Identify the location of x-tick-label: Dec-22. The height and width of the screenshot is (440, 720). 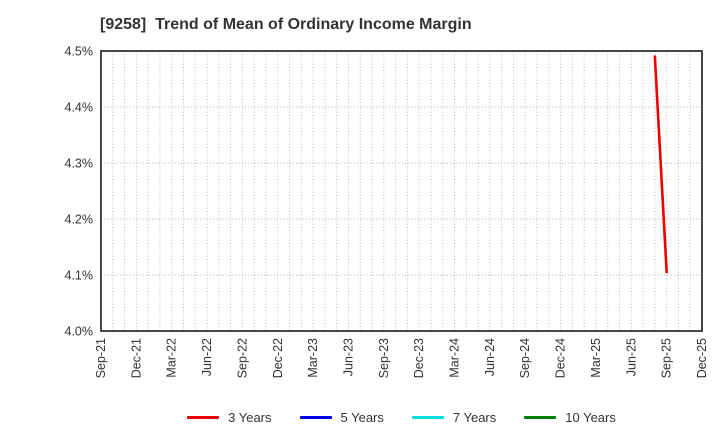
(278, 358).